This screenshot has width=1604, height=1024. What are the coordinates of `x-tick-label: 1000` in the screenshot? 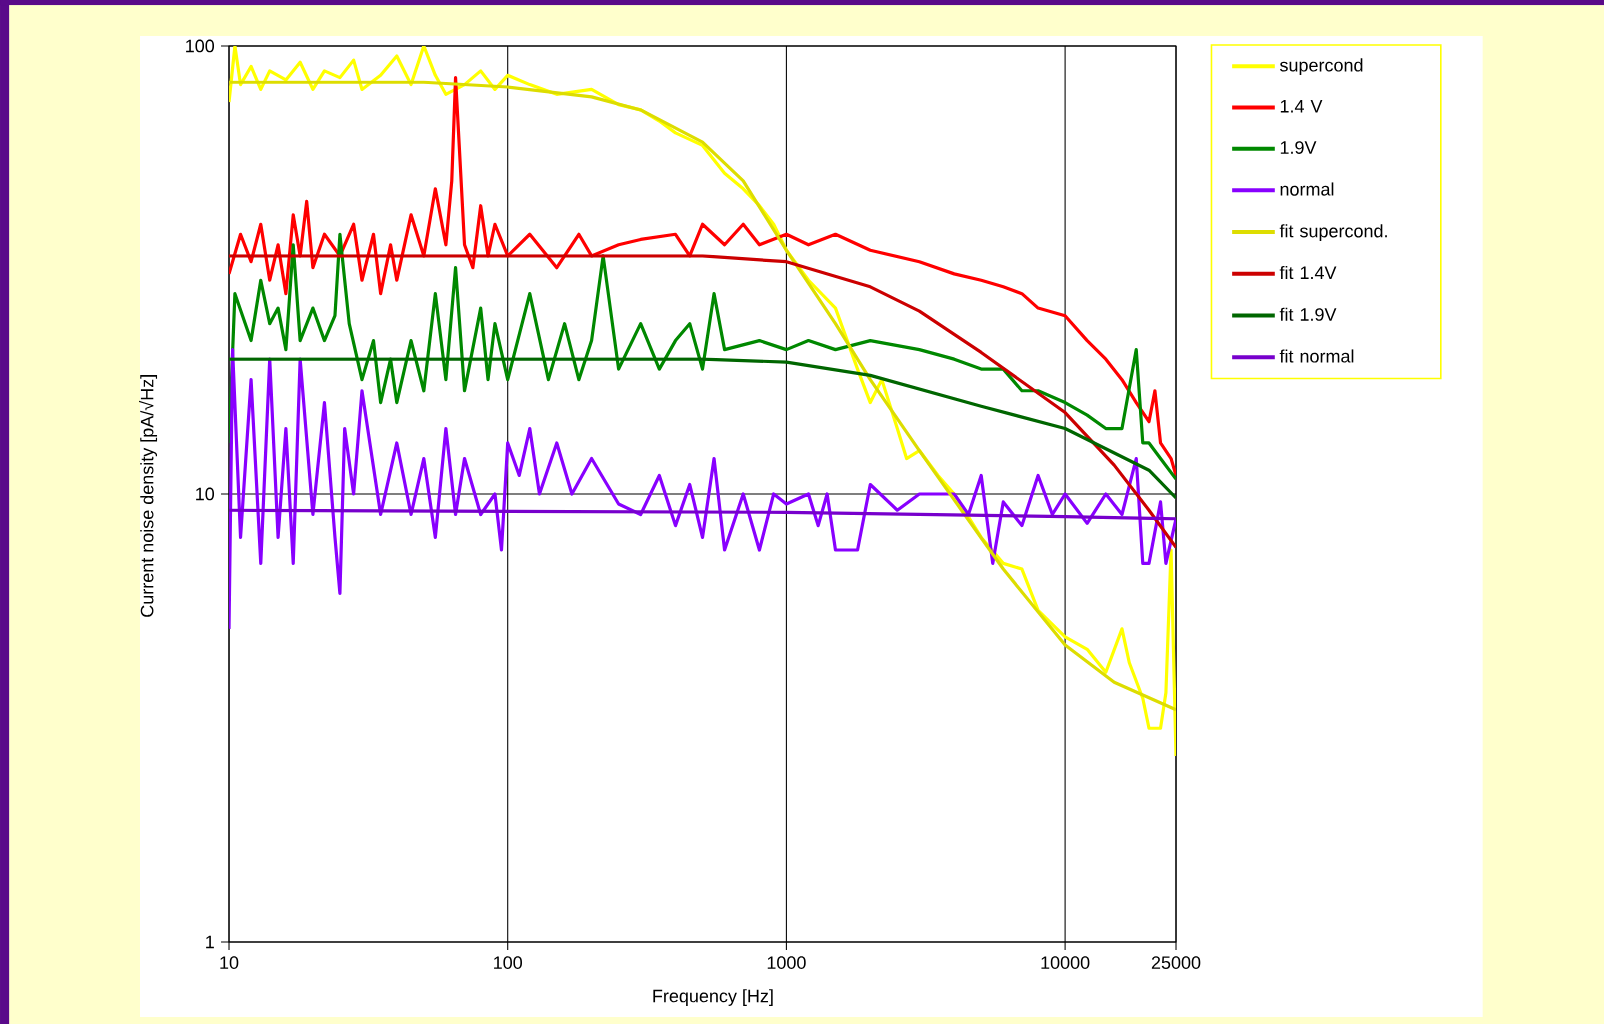 It's located at (786, 962).